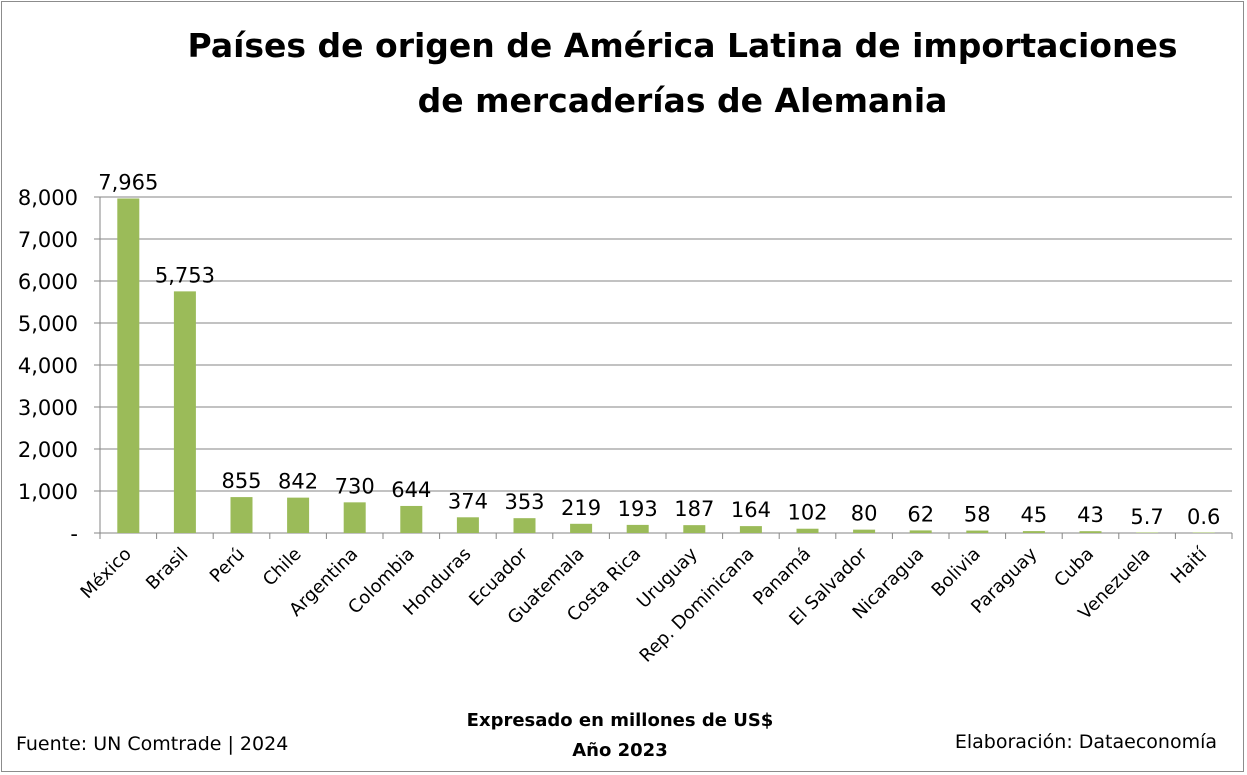 The height and width of the screenshot is (775, 1247). Describe the element at coordinates (48, 408) in the screenshot. I see `y-tick-label: 3,000` at that location.